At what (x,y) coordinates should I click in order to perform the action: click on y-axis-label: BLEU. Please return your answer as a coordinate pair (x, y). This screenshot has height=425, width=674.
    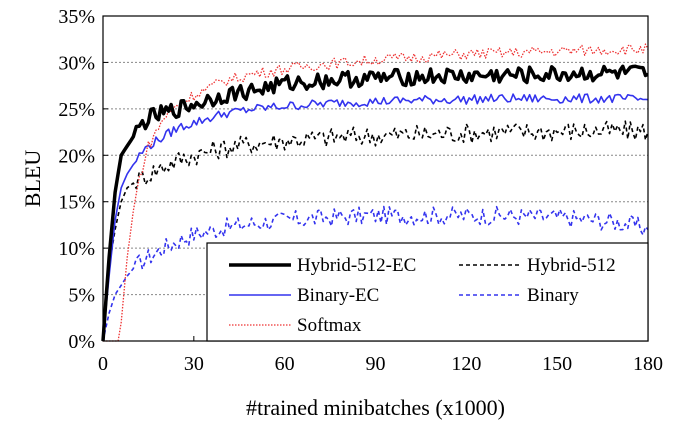
    Looking at the image, I should click on (32, 179).